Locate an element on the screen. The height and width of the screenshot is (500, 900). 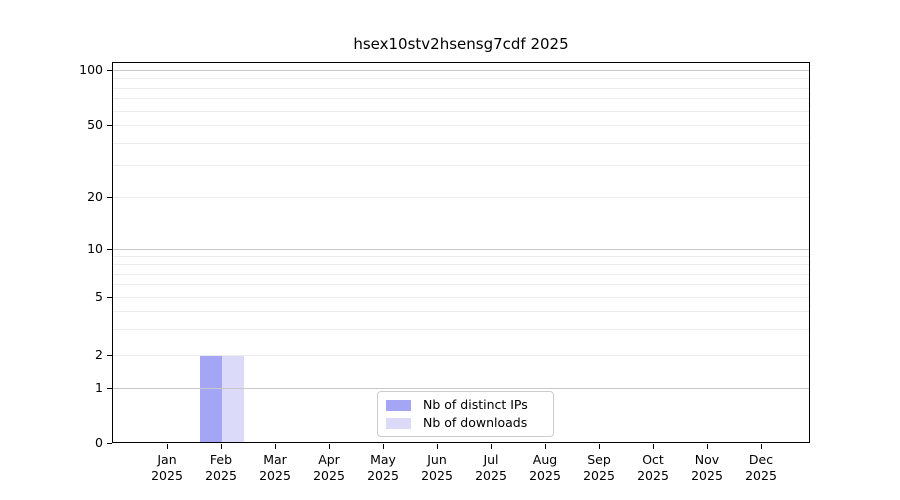
legend-item-distinct-ips: Nb of distinct IPs is located at coordinates (465, 405).